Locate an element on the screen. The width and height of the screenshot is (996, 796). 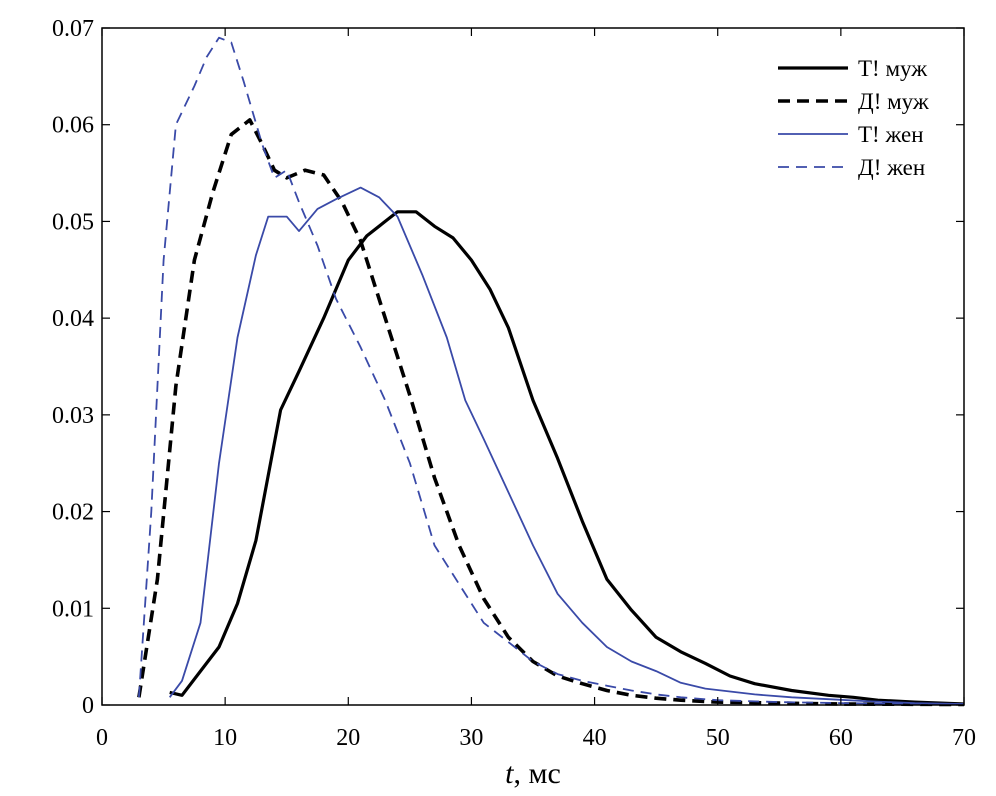
y-tick-label: 0.03 is located at coordinates (73, 416).